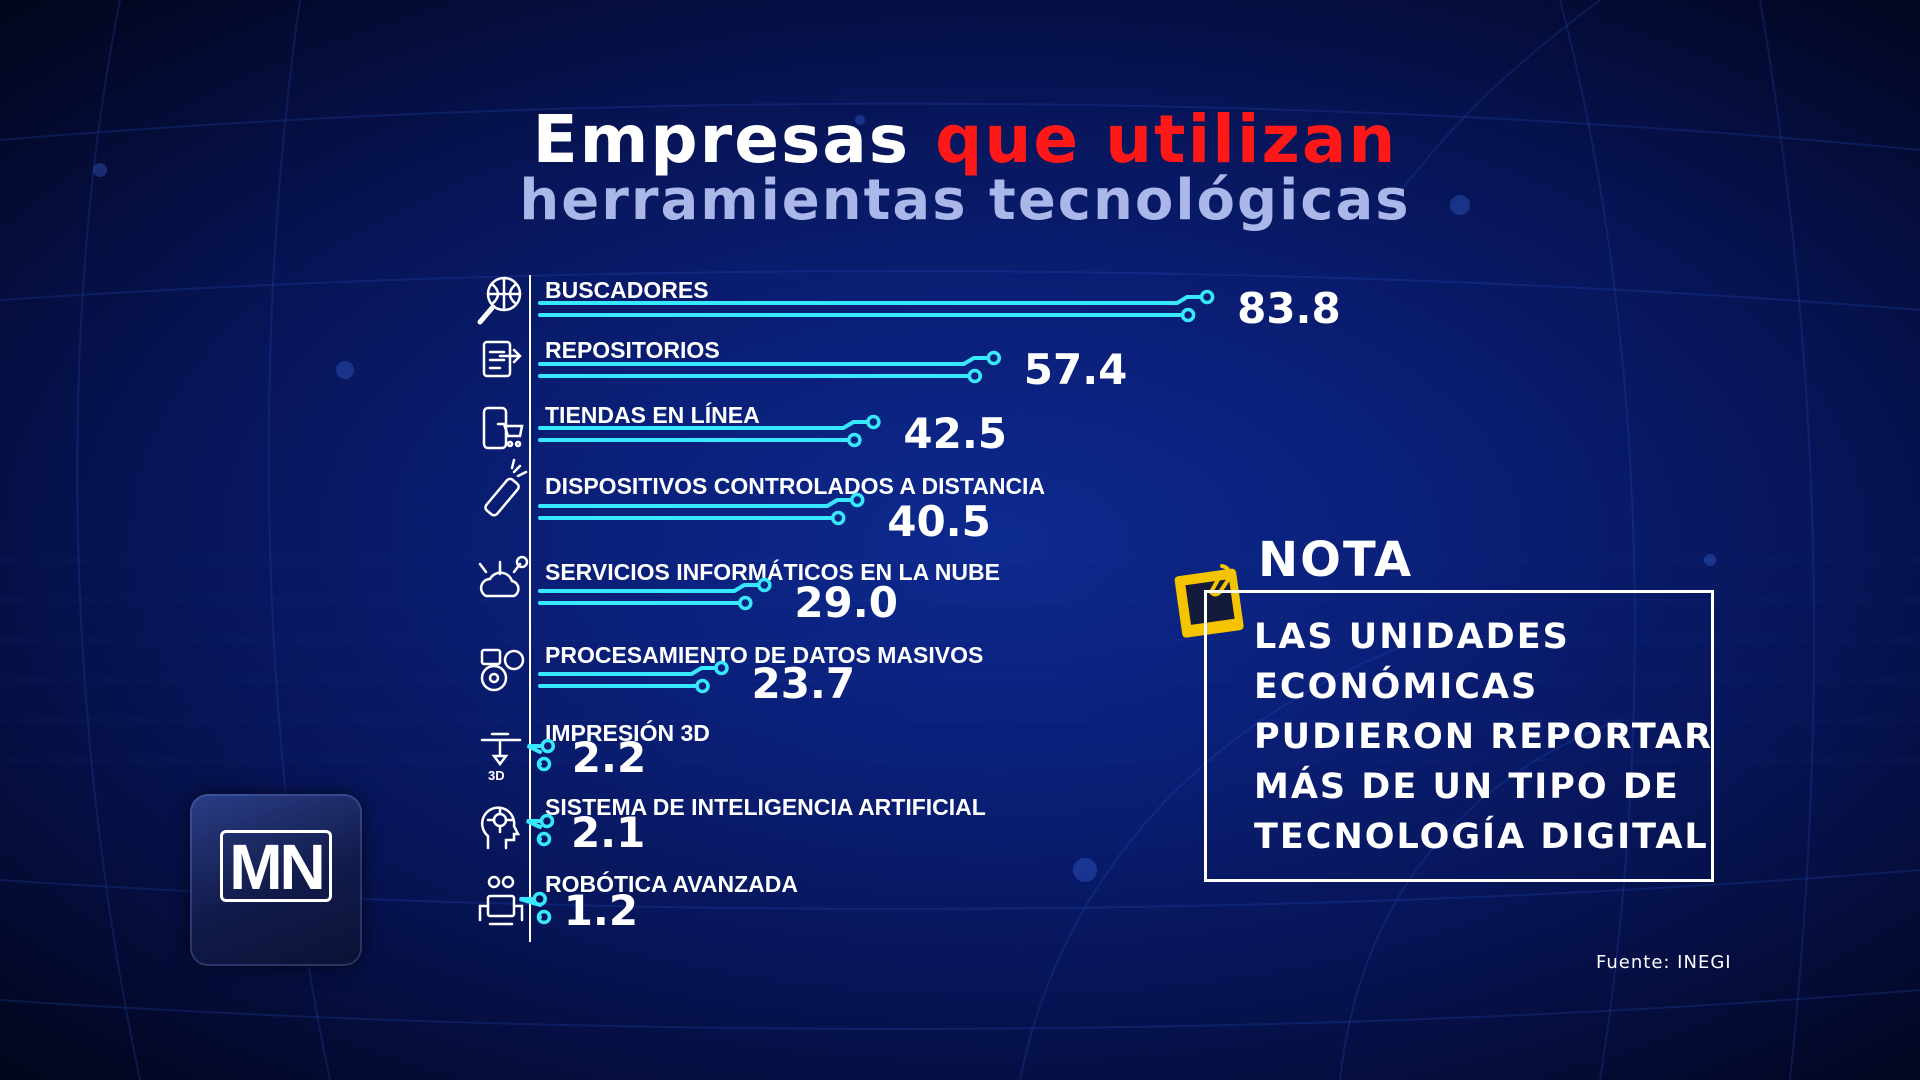  What do you see at coordinates (721, 139) in the screenshot?
I see `title-part-white: Empresas` at bounding box center [721, 139].